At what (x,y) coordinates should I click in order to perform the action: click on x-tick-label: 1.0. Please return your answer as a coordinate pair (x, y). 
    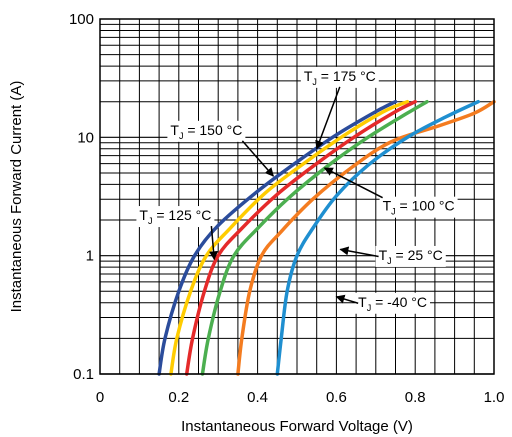
    Looking at the image, I should click on (494, 397).